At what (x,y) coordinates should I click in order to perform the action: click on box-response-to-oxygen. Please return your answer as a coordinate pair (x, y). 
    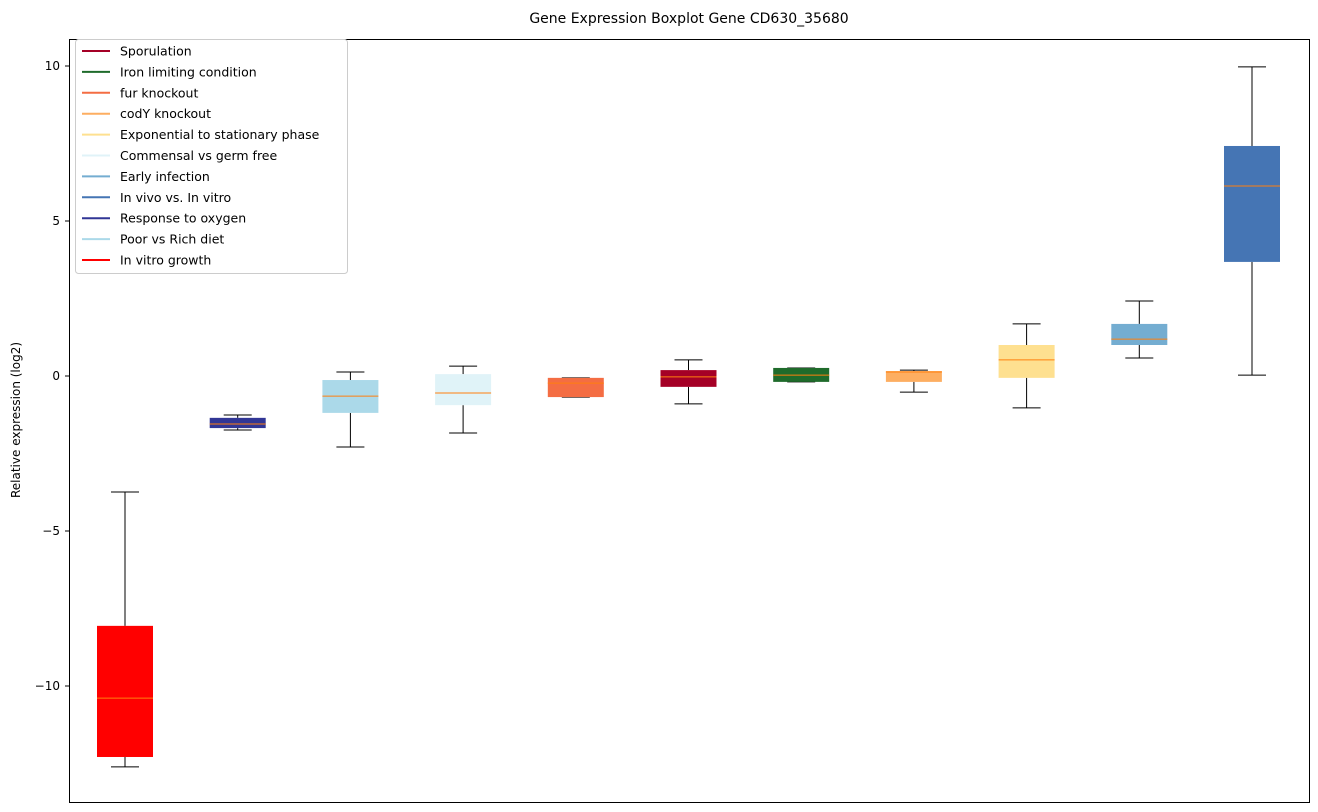
    Looking at the image, I should click on (237, 422).